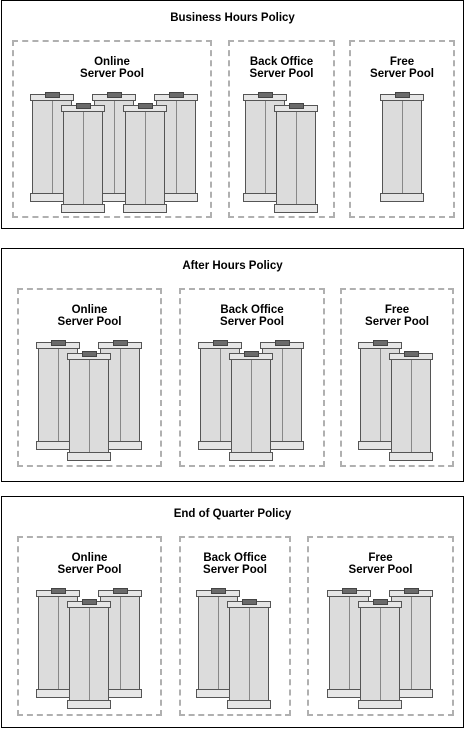  What do you see at coordinates (232, 266) in the screenshot?
I see `policy-title: After Hours Policy` at bounding box center [232, 266].